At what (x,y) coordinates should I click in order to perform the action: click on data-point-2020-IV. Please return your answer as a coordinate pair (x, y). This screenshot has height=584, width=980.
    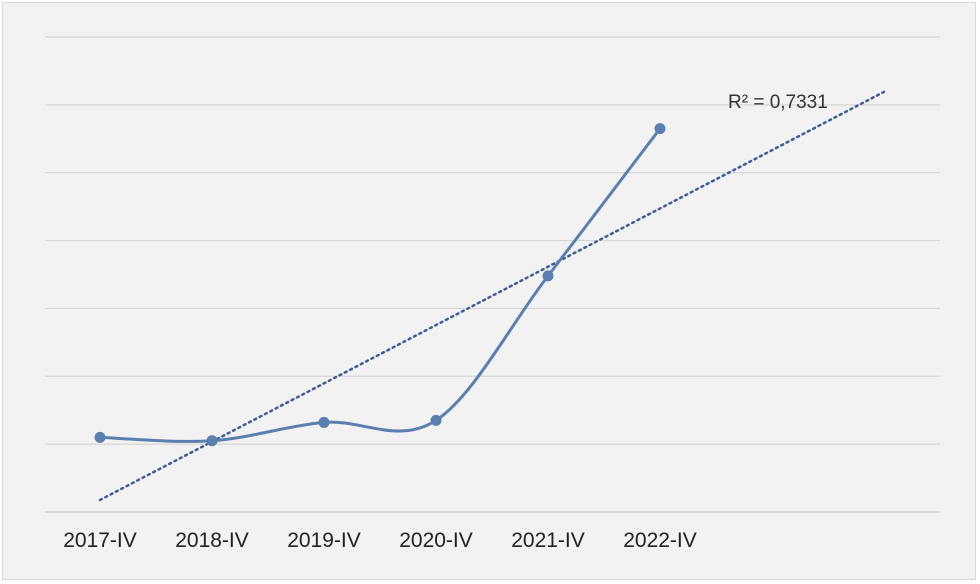
    Looking at the image, I should click on (436, 420).